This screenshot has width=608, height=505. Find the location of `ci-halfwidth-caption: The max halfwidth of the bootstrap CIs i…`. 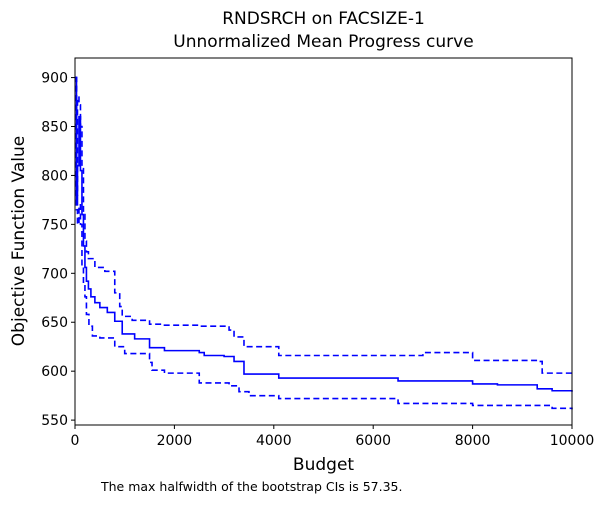

ci-halfwidth-caption: The max halfwidth of the bootstrap CIs i… is located at coordinates (252, 486).